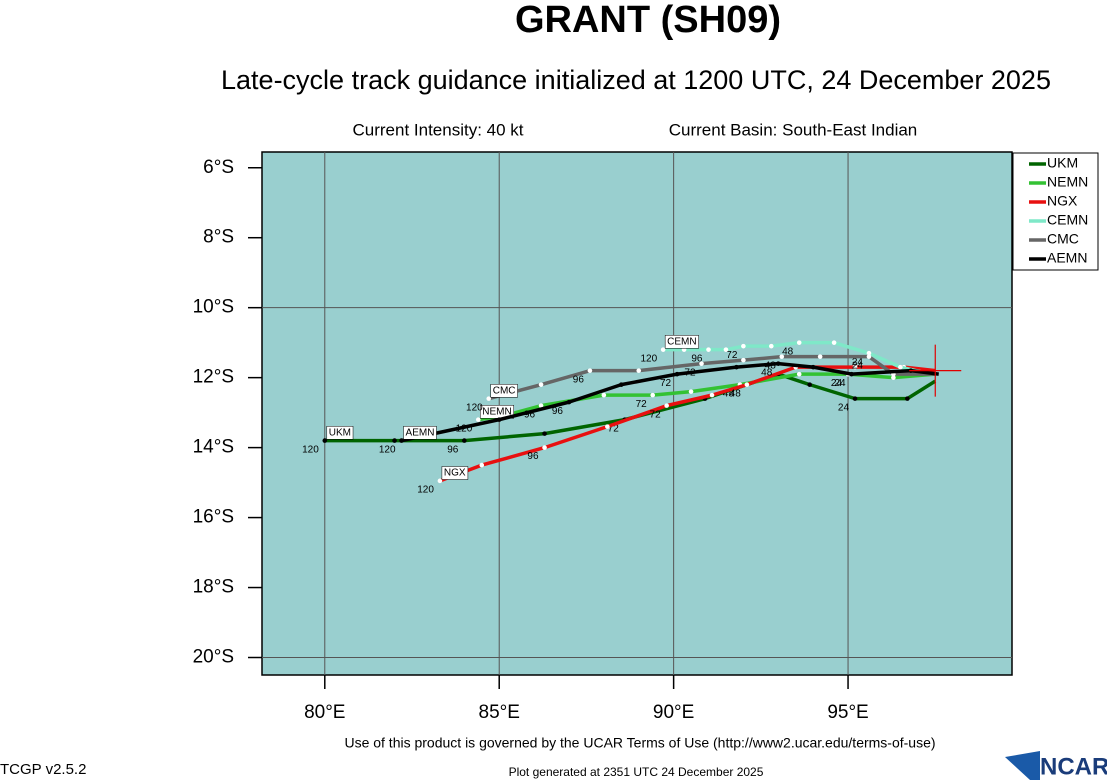 The height and width of the screenshot is (780, 1107). I want to click on y-tick-label: 16°S, so click(213, 517).